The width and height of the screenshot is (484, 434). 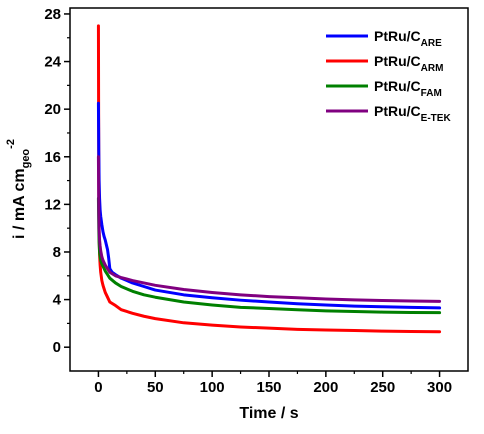 What do you see at coordinates (325, 387) in the screenshot?
I see `x-tick-label: 200` at bounding box center [325, 387].